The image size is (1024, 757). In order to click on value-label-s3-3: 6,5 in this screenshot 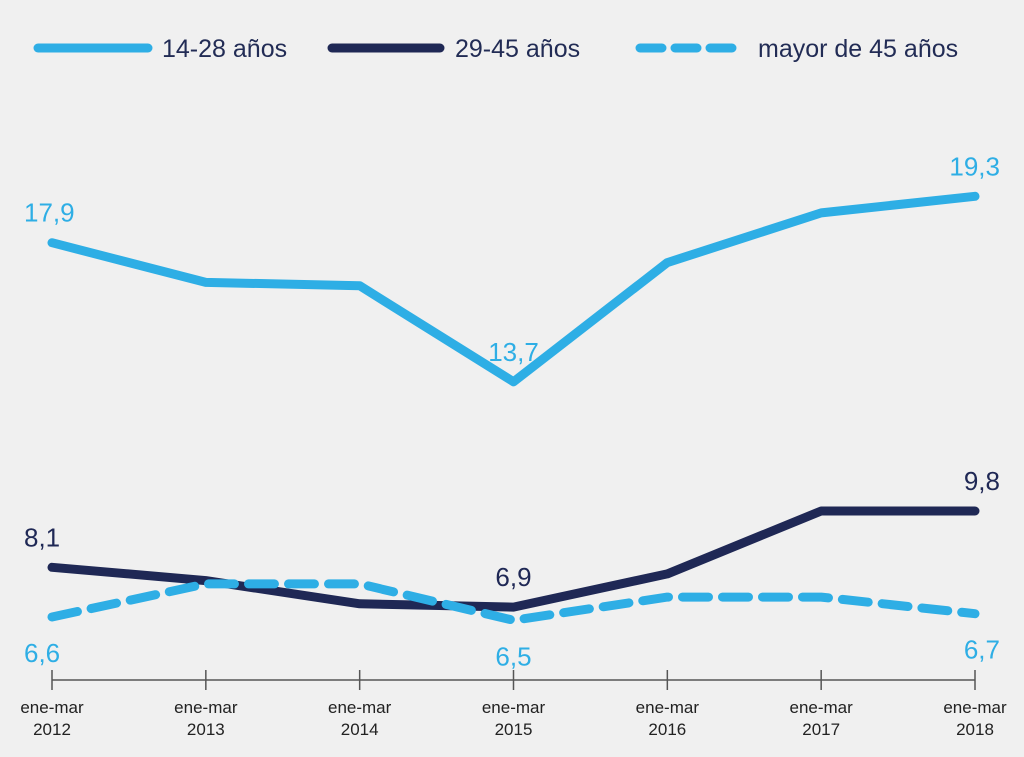, I will do `click(513, 656)`.